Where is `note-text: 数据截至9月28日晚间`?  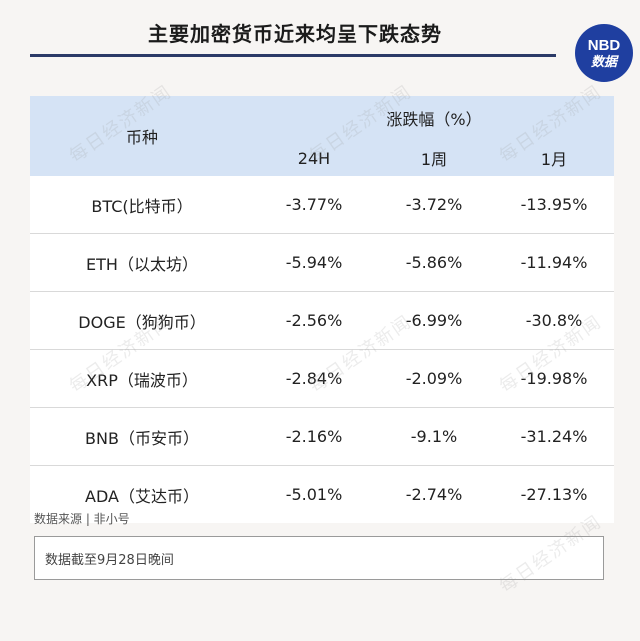
note-text: 数据截至9月28日晚间 is located at coordinates (109, 560).